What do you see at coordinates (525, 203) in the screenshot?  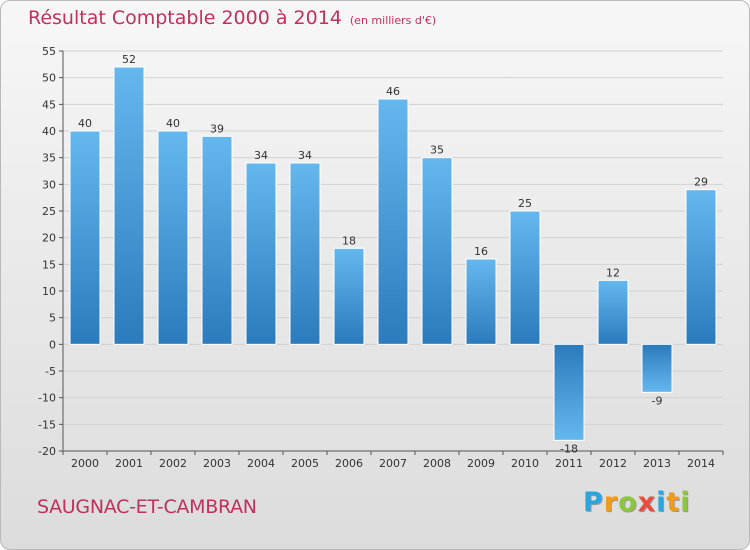 I see `data-label-2010: 25` at bounding box center [525, 203].